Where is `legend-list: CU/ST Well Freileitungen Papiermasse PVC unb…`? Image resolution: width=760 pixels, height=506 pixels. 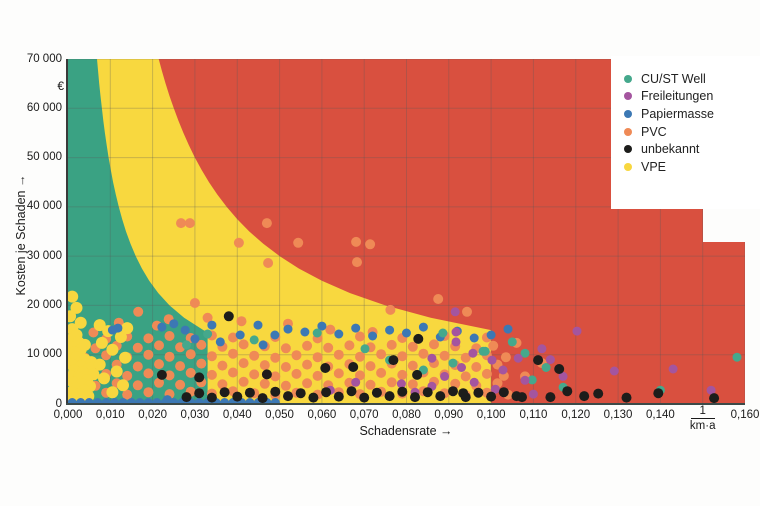 legend-list: CU/ST Well Freileitungen Papiermasse PVC unb… is located at coordinates (685, 116).